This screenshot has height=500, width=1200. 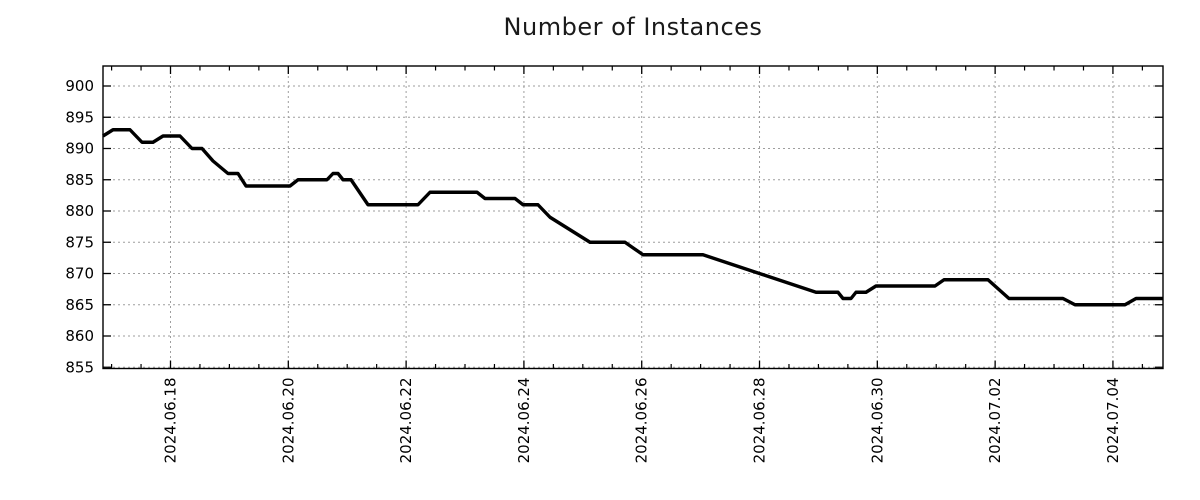 What do you see at coordinates (1113, 421) in the screenshot?
I see `x-tick-label: 2024.07.04` at bounding box center [1113, 421].